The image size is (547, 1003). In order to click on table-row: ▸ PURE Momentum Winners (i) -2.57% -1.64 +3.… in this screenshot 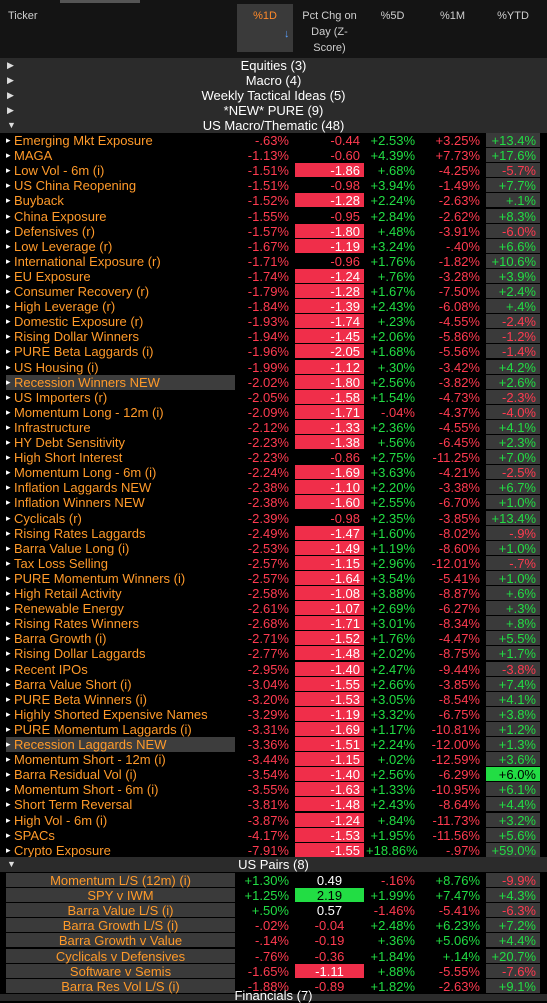, I will do `click(273, 578)`.